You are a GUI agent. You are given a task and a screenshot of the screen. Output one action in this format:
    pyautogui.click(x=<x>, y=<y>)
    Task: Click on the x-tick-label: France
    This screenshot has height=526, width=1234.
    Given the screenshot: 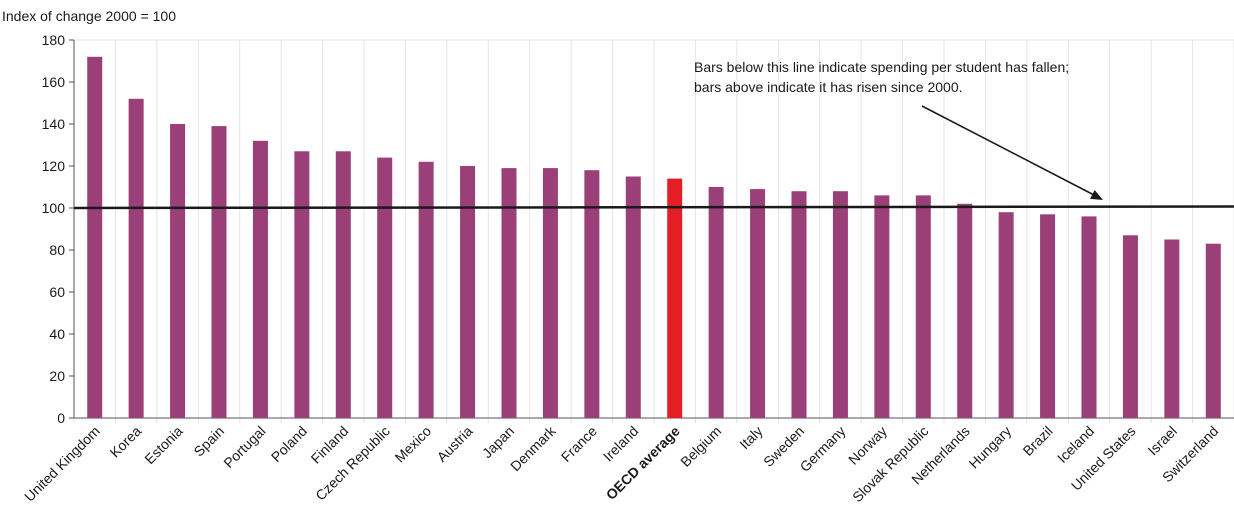 What is the action you would take?
    pyautogui.click(x=579, y=444)
    